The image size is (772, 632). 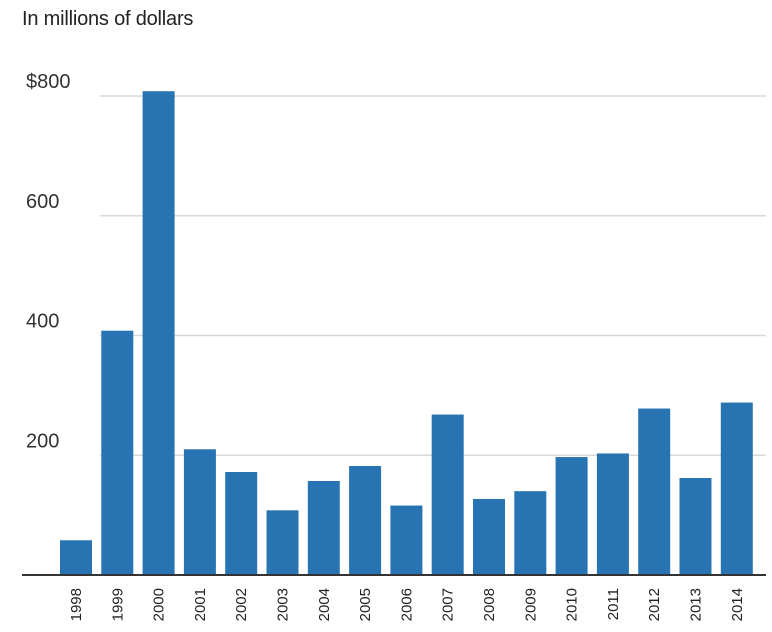 I want to click on x-tick-label: 2012, so click(x=654, y=604).